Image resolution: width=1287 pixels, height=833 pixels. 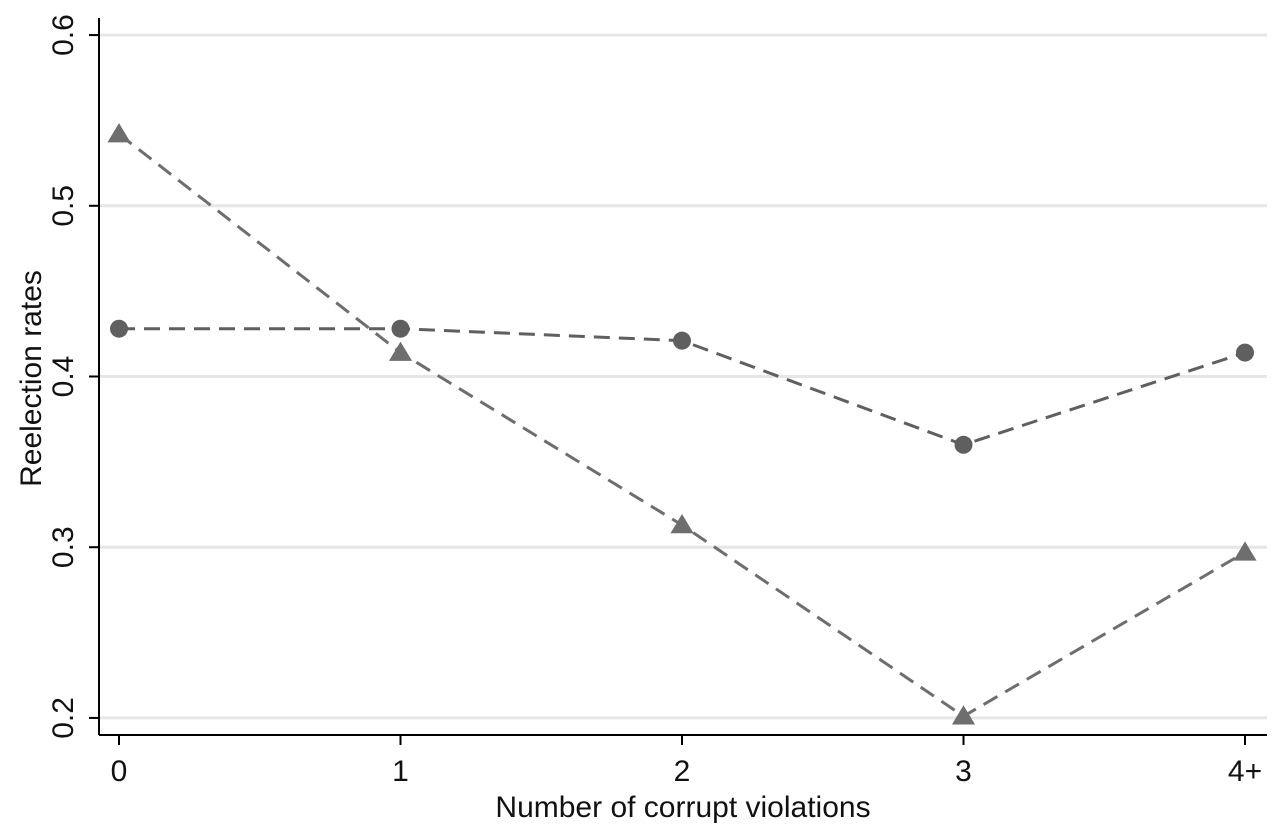 I want to click on x-tick-label: 2, so click(x=682, y=771).